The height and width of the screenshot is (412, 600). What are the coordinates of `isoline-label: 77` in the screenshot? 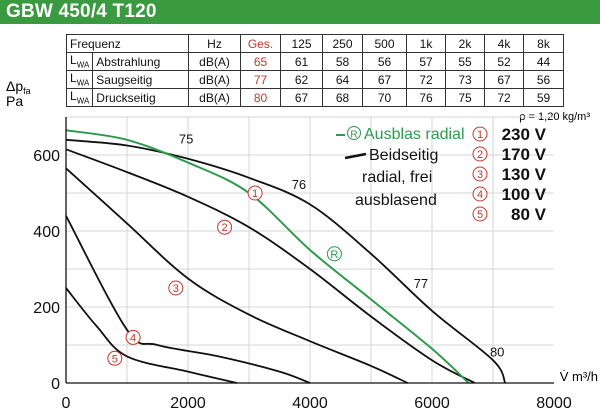 It's located at (421, 283).